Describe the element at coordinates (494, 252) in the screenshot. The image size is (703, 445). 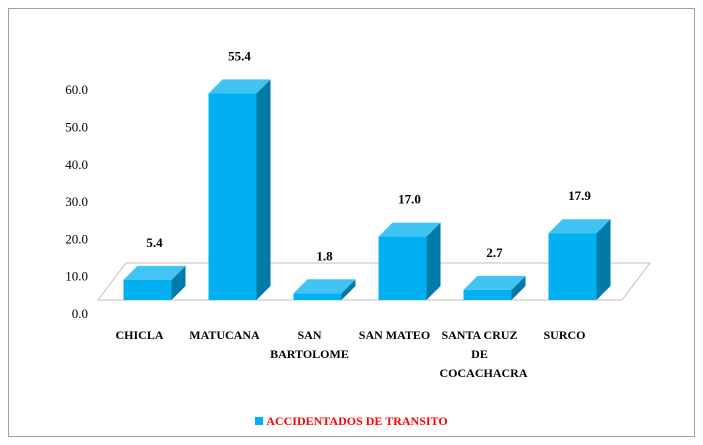
I see `data-label: 2.7` at that location.